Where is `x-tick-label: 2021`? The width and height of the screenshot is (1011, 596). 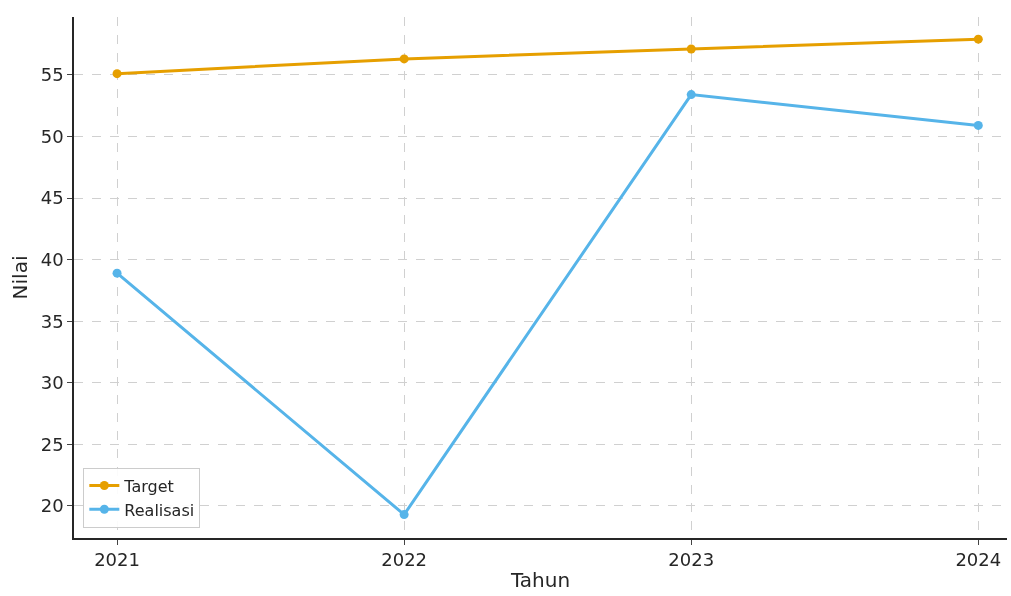 x-tick-label: 2021 is located at coordinates (117, 560).